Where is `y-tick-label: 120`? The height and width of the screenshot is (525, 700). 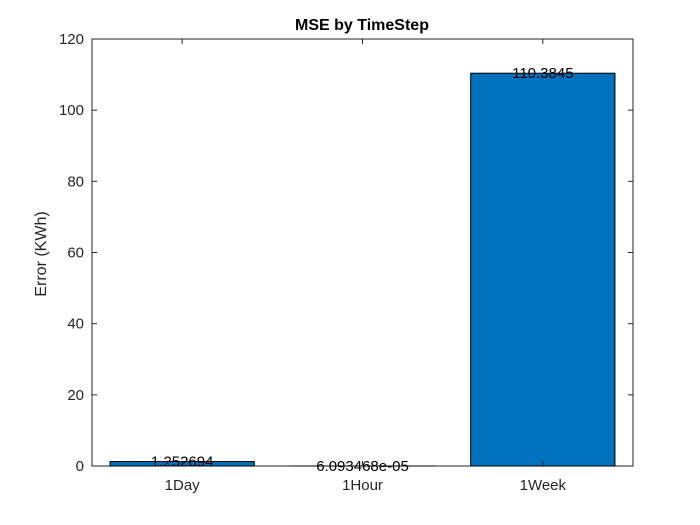 y-tick-label: 120 is located at coordinates (71, 39).